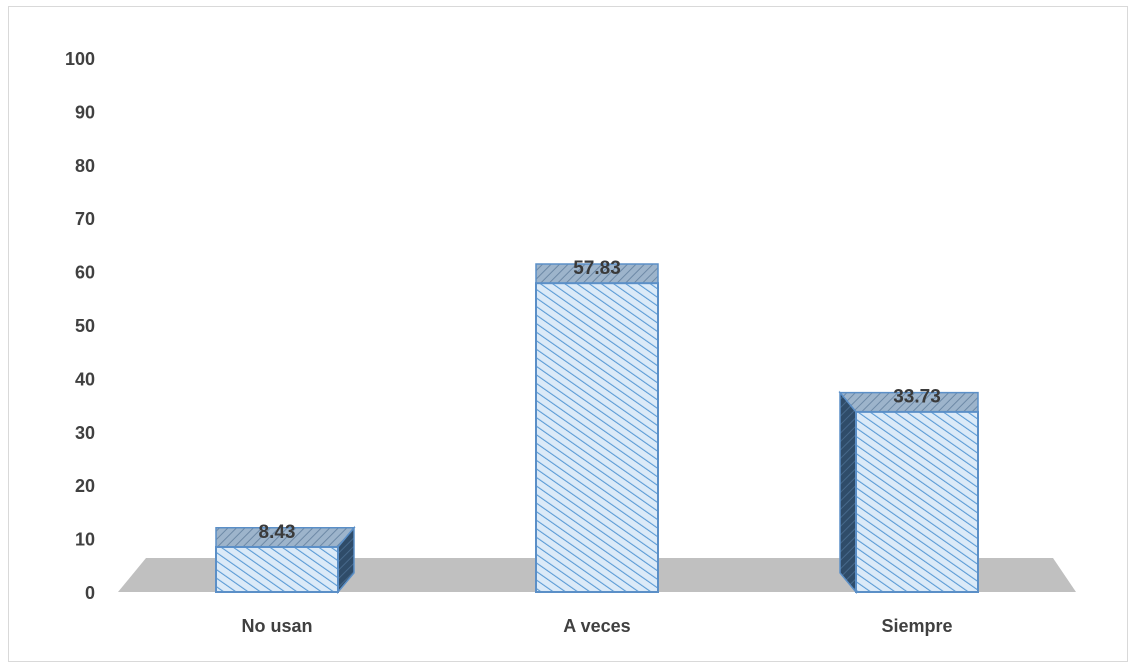 This screenshot has width=1132, height=666. Describe the element at coordinates (85, 379) in the screenshot. I see `y-tick-label: 40` at that location.